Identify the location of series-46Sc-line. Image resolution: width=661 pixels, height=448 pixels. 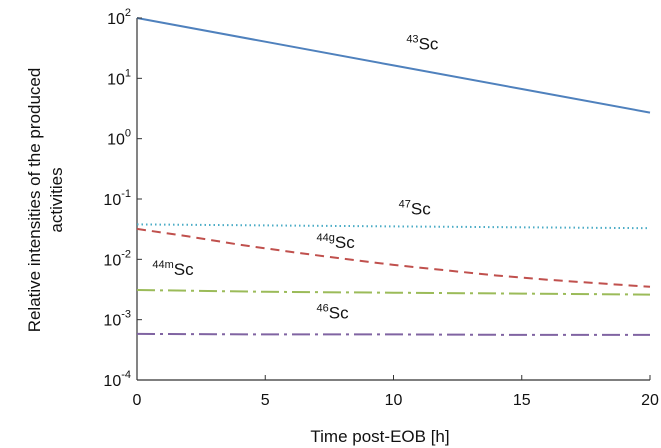
(393, 334).